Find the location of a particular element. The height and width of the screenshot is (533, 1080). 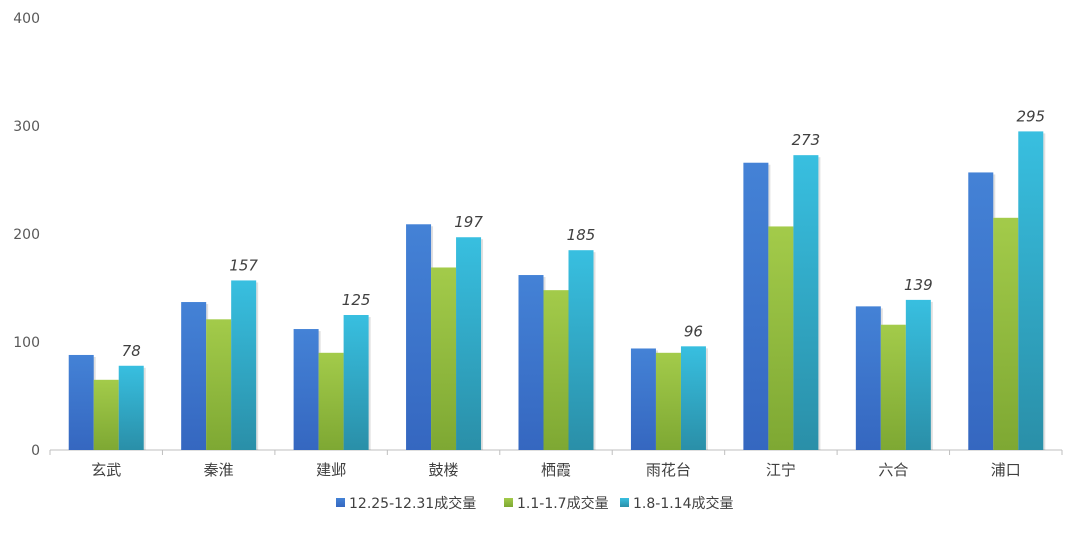

x-axis: 玄武 秦淮 建邺 鼓楼 栖霞 雨花台 江宁 六合 浦口 is located at coordinates (556, 464).